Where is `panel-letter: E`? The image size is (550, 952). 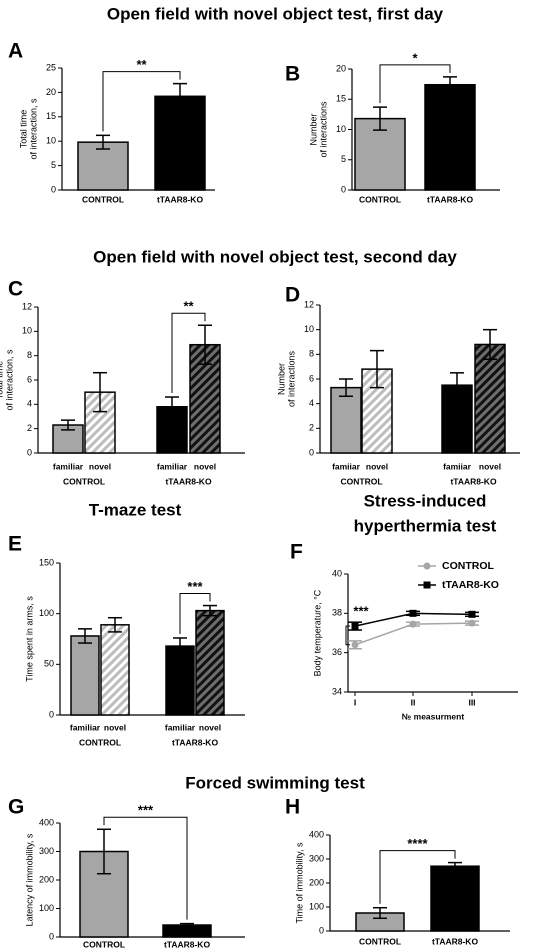 panel-letter: E is located at coordinates (15, 544).